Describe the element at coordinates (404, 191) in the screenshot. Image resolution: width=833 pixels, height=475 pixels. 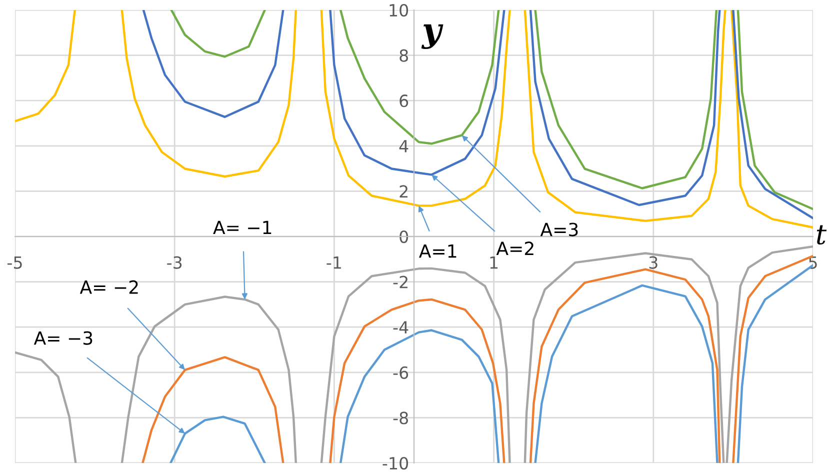
I see `y-tick-label: 2` at that location.